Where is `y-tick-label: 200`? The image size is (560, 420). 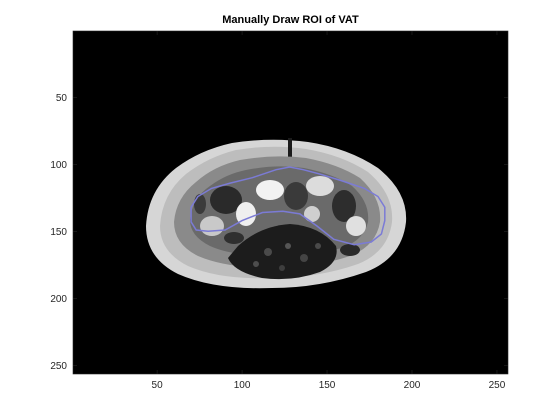
y-tick-label: 200 is located at coordinates (58, 299).